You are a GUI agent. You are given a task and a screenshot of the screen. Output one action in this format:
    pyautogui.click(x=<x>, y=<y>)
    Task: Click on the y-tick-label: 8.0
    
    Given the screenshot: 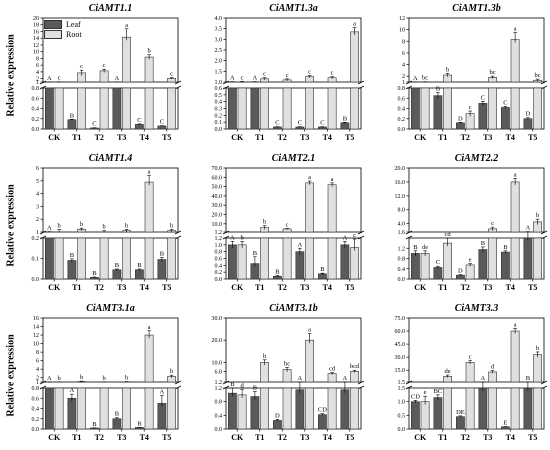 What is the action you would take?
    pyautogui.click(x=402, y=211)
    